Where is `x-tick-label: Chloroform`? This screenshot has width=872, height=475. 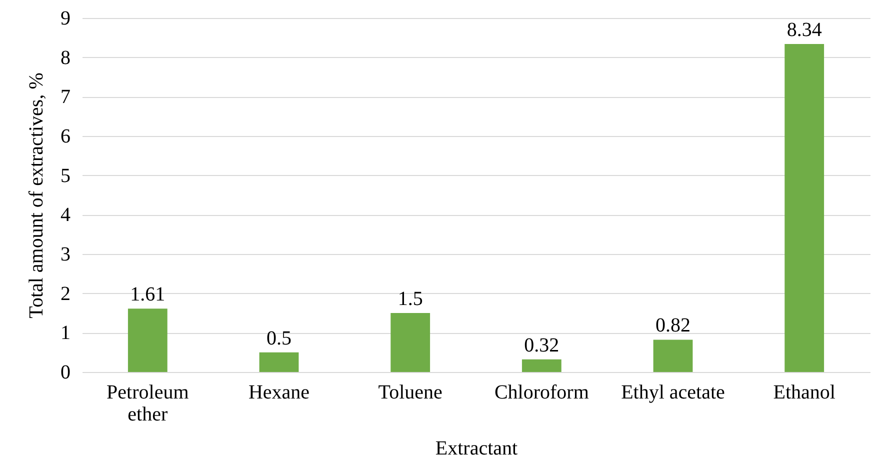 x-tick-label: Chloroform is located at coordinates (542, 393).